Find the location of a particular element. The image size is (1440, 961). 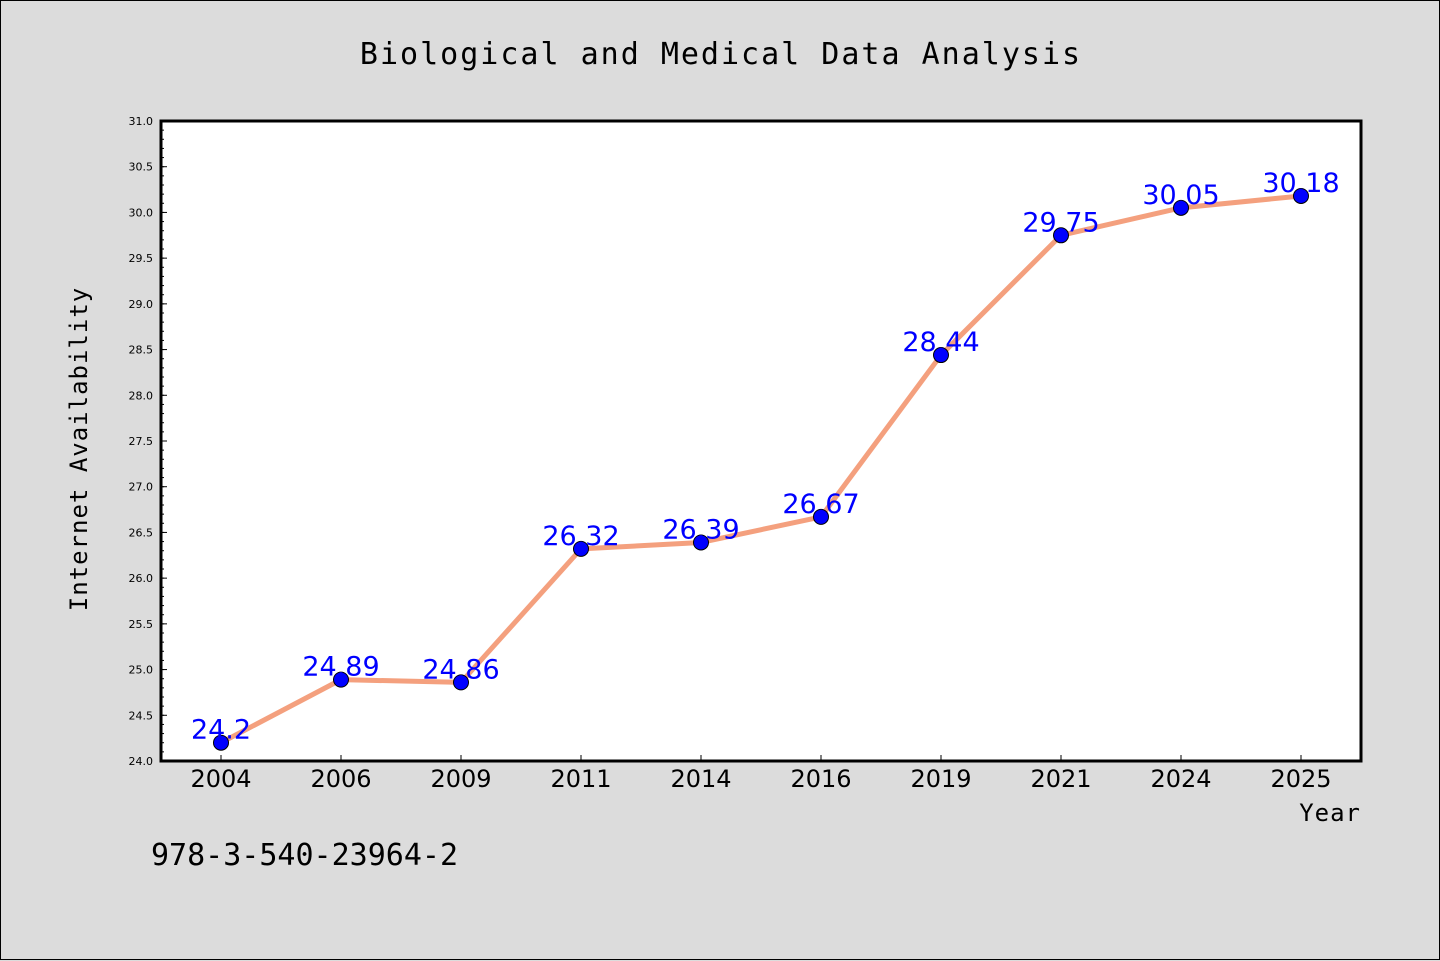

x-tick-label: 2025 is located at coordinates (1300, 779).